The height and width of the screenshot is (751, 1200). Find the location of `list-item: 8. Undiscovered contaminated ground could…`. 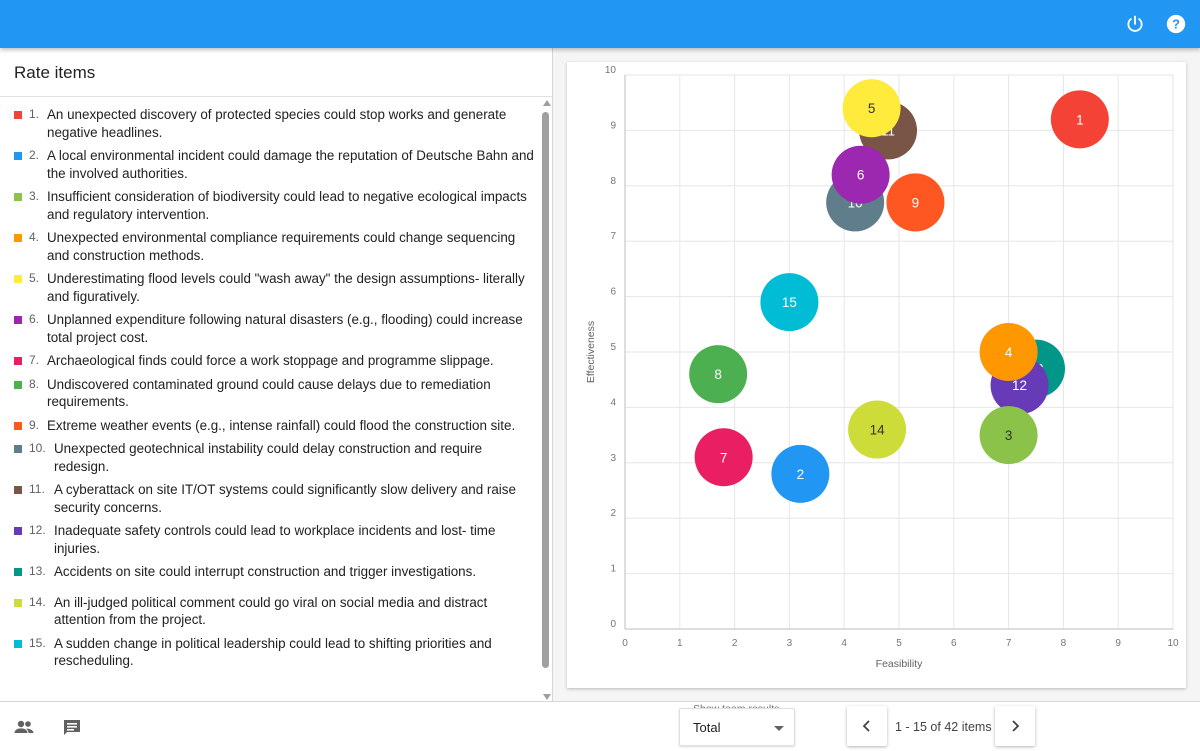

list-item: 8. Undiscovered contaminated ground could… is located at coordinates (269, 393).